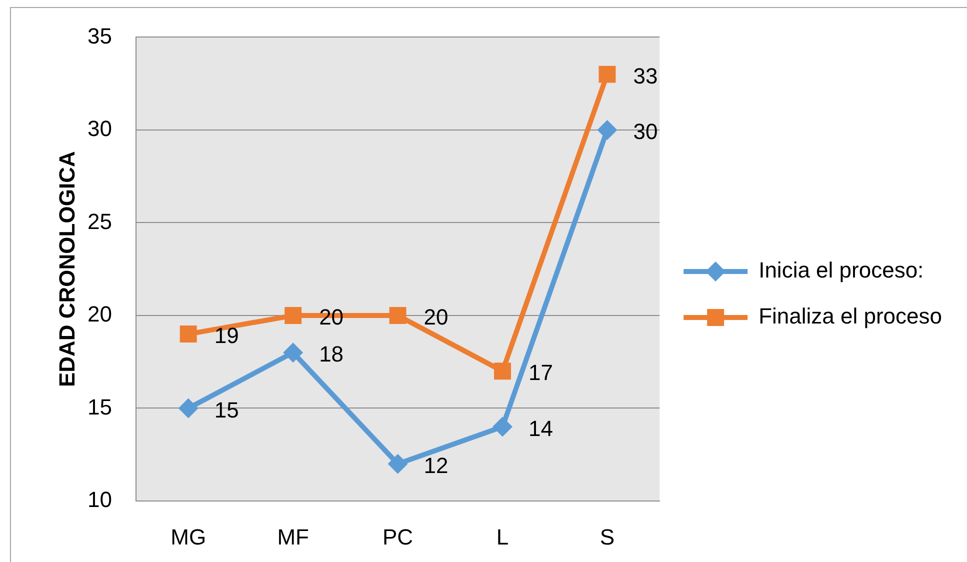 This screenshot has height=562, width=967. What do you see at coordinates (645, 75) in the screenshot?
I see `data-label: 33` at bounding box center [645, 75].